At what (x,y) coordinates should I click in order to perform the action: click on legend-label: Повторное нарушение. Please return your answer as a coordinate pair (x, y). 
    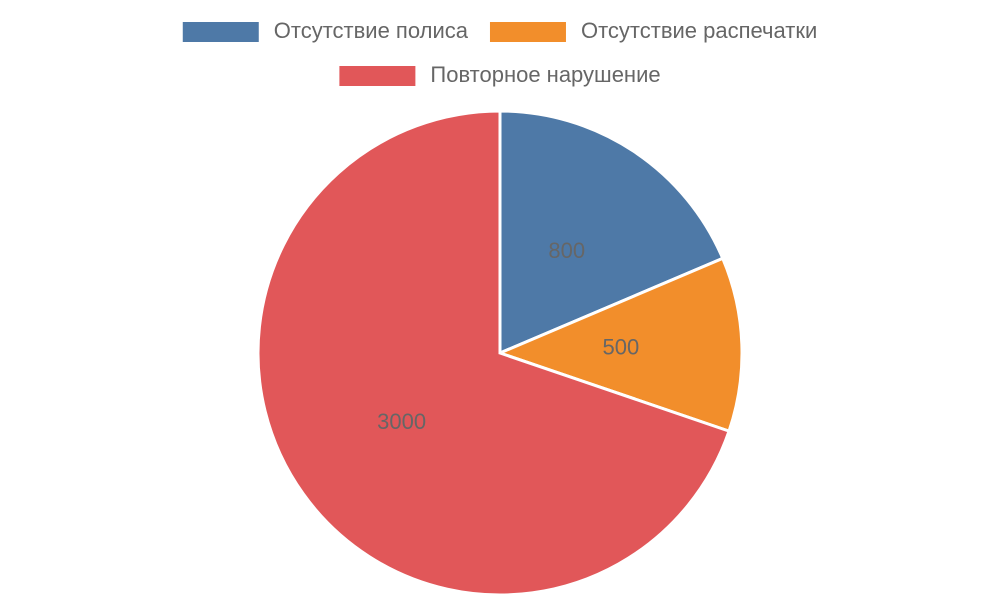
    Looking at the image, I should click on (545, 74).